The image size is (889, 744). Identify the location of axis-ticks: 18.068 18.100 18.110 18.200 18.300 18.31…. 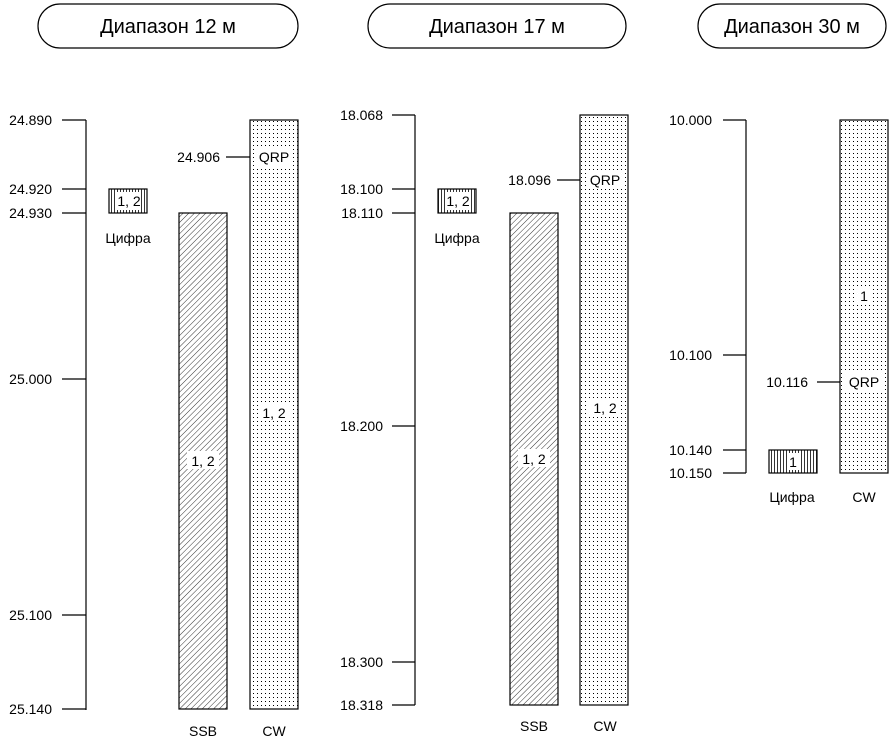
(377, 410).